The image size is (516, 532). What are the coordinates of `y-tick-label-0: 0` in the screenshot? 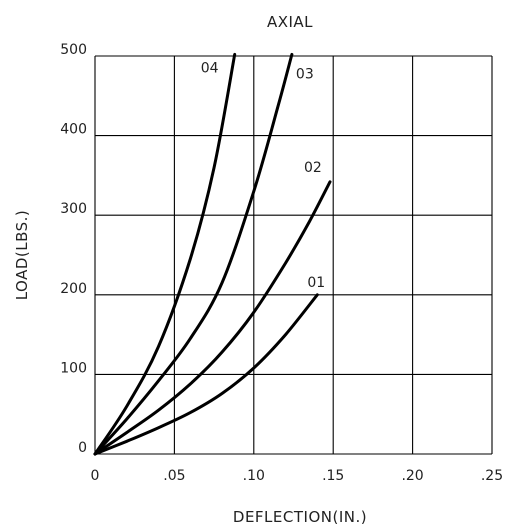 It's located at (82, 448).